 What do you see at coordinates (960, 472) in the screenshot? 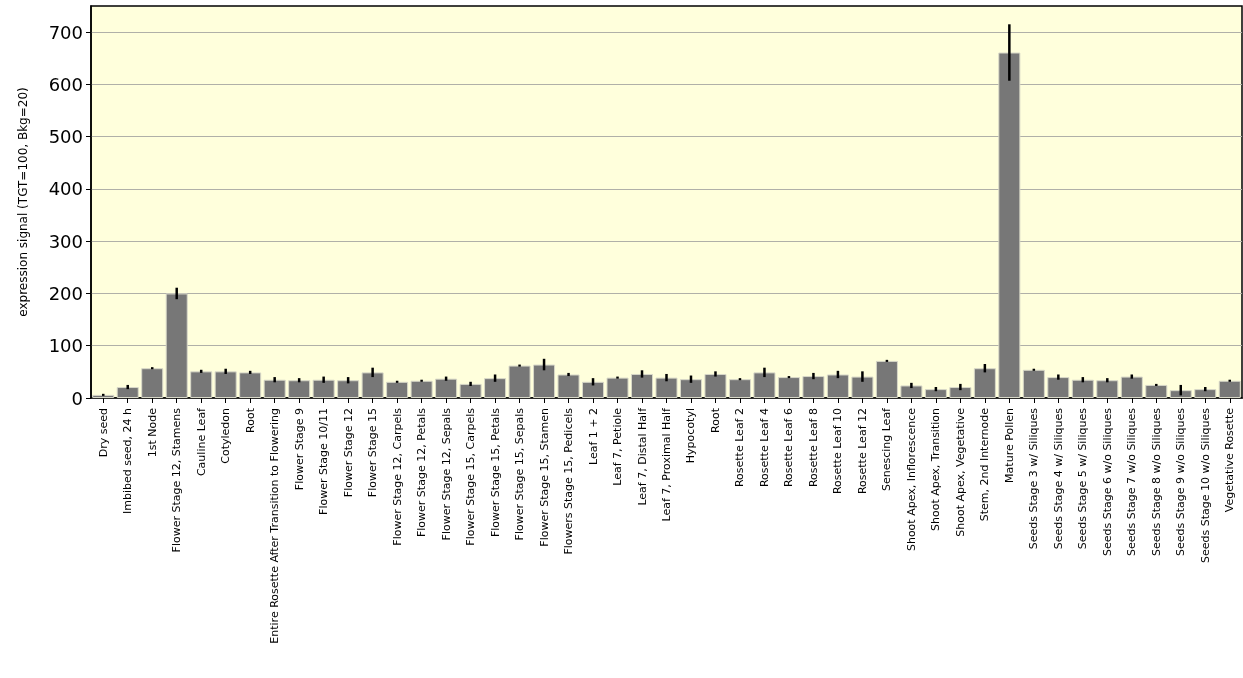
I see `x-tick-label: Shoot Apex, Vegetative` at bounding box center [960, 472].